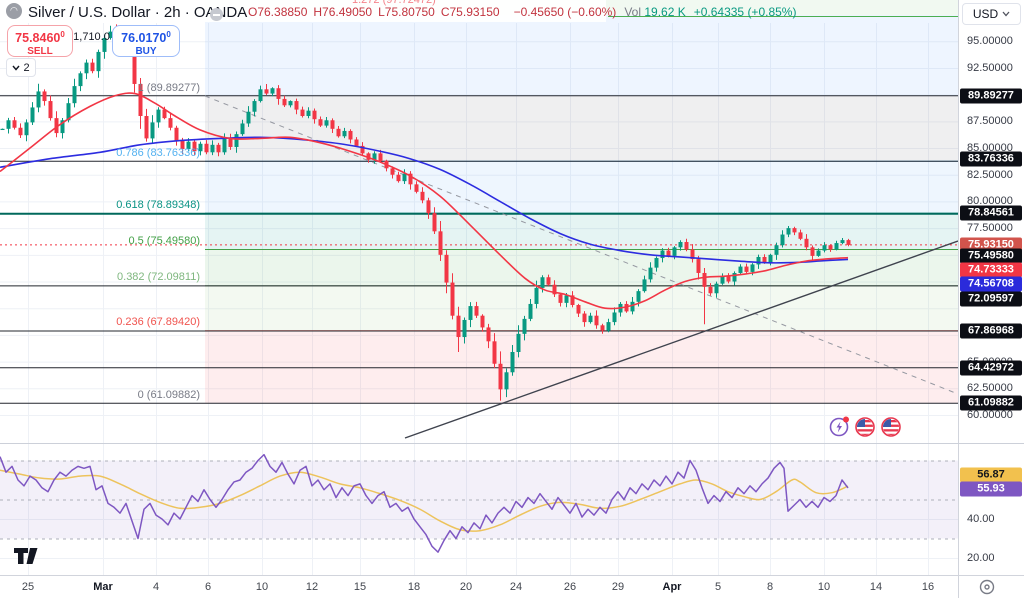 The image size is (1024, 598). Describe the element at coordinates (208, 587) in the screenshot. I see `time-tick: 6` at that location.